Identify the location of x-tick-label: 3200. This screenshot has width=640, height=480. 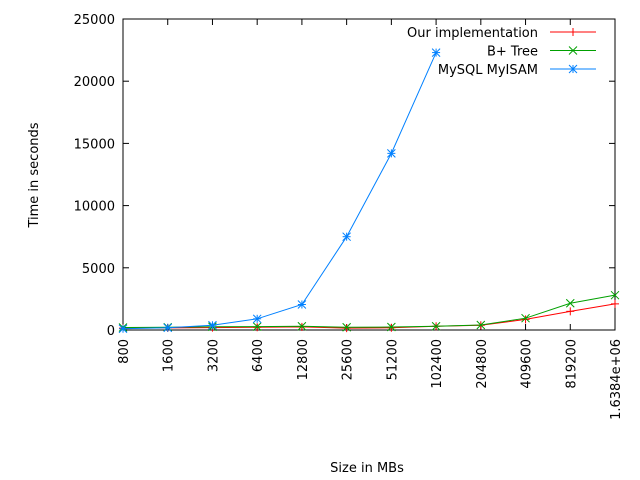
(213, 355).